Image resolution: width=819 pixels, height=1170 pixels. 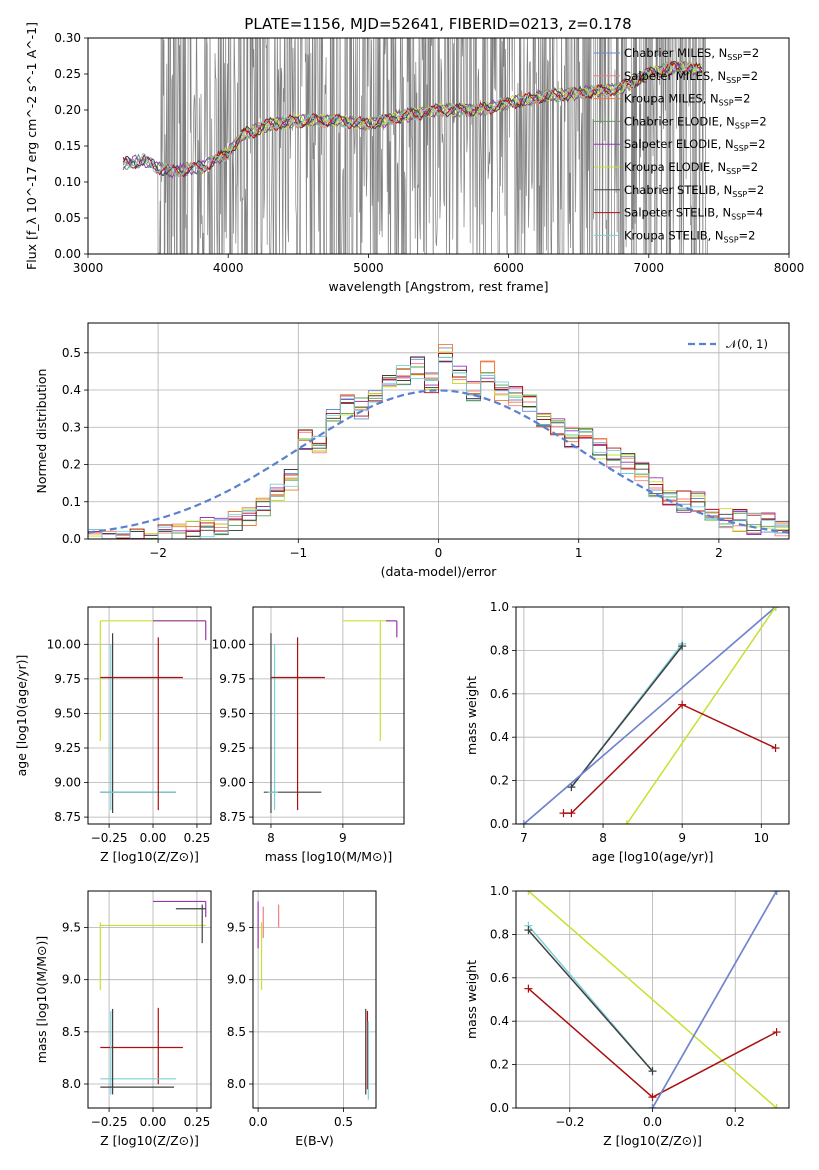 I want to click on x-tick-label: 4000, so click(x=228, y=268).